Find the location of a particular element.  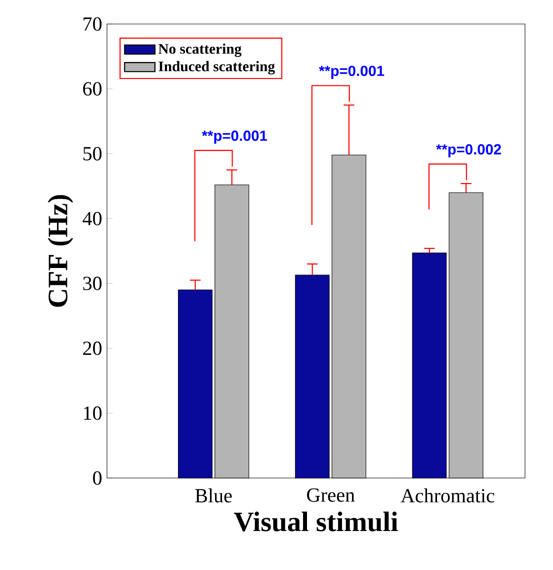

y-tick-label: 10 is located at coordinates (93, 413).